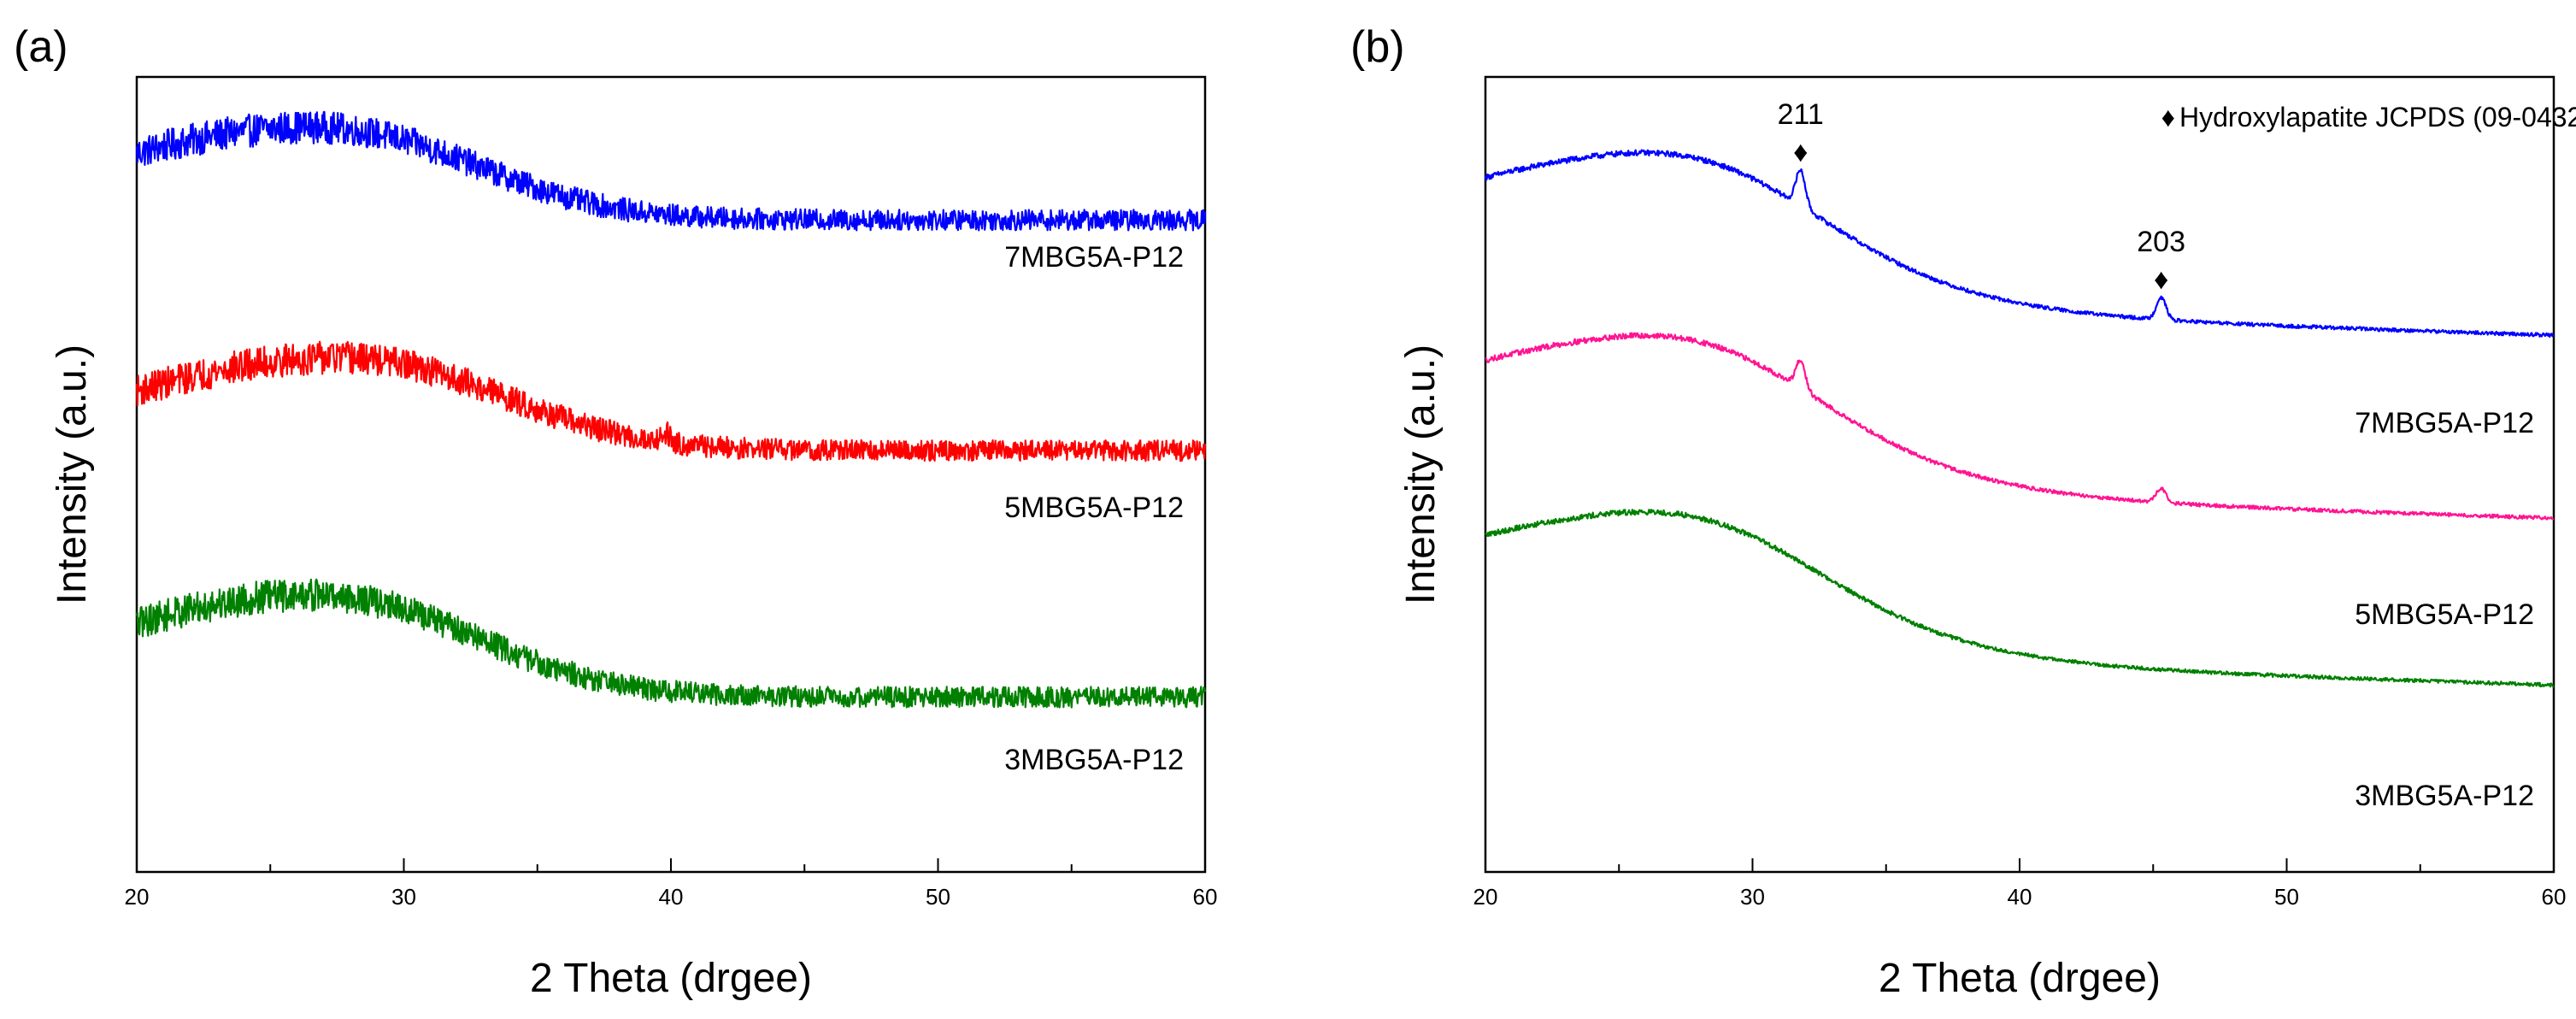 The image size is (2576, 1019). Describe the element at coordinates (1981, 197) in the screenshot. I see `panel-b-peak-annotations: ♦ 211 ♦ 203` at that location.